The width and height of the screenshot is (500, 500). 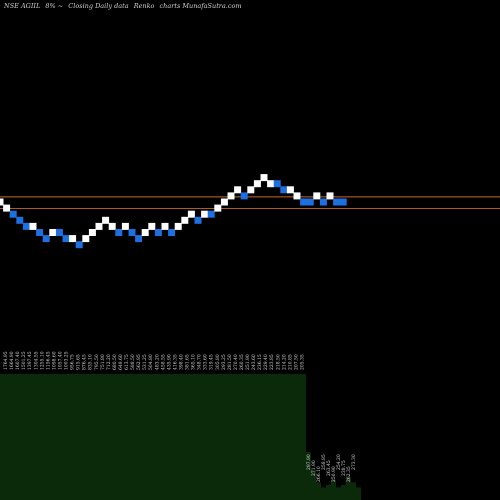 What do you see at coordinates (6, 360) in the screenshot?
I see `price-label-0: 1764.95` at bounding box center [6, 360].